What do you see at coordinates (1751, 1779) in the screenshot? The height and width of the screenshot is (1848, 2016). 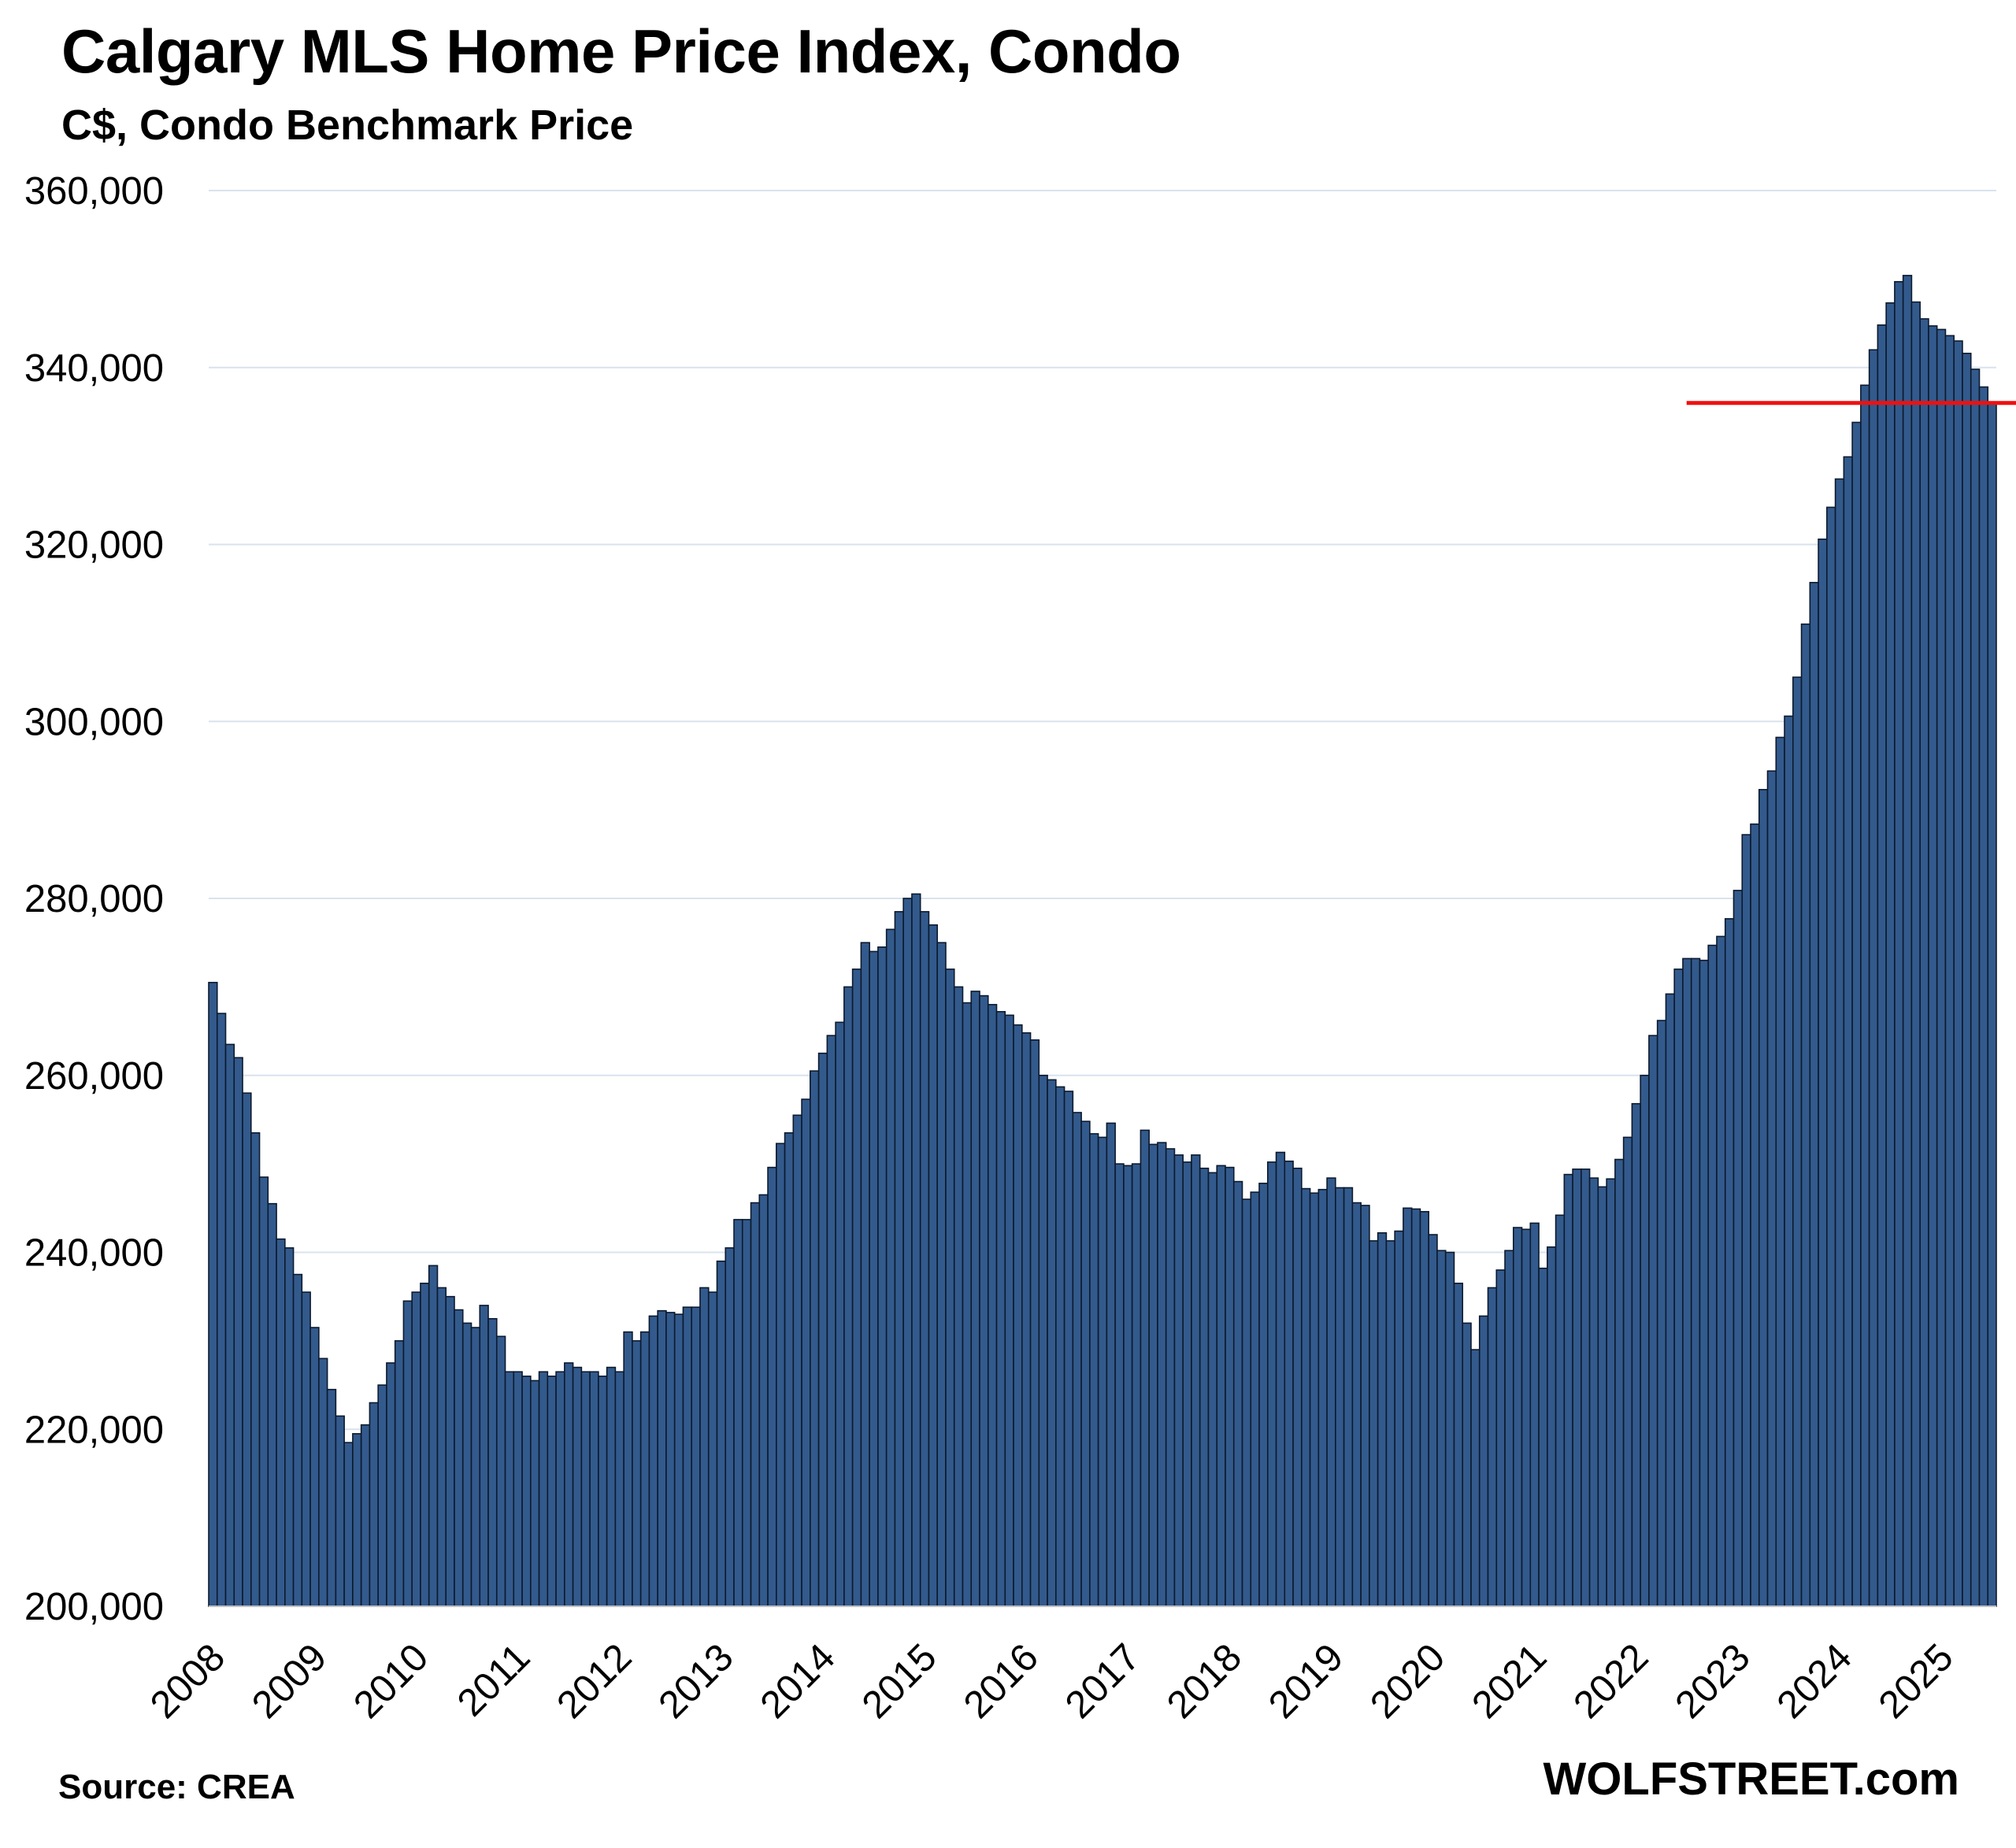 I see `brand-logo-text: WOLFSTREET.com` at bounding box center [1751, 1779].